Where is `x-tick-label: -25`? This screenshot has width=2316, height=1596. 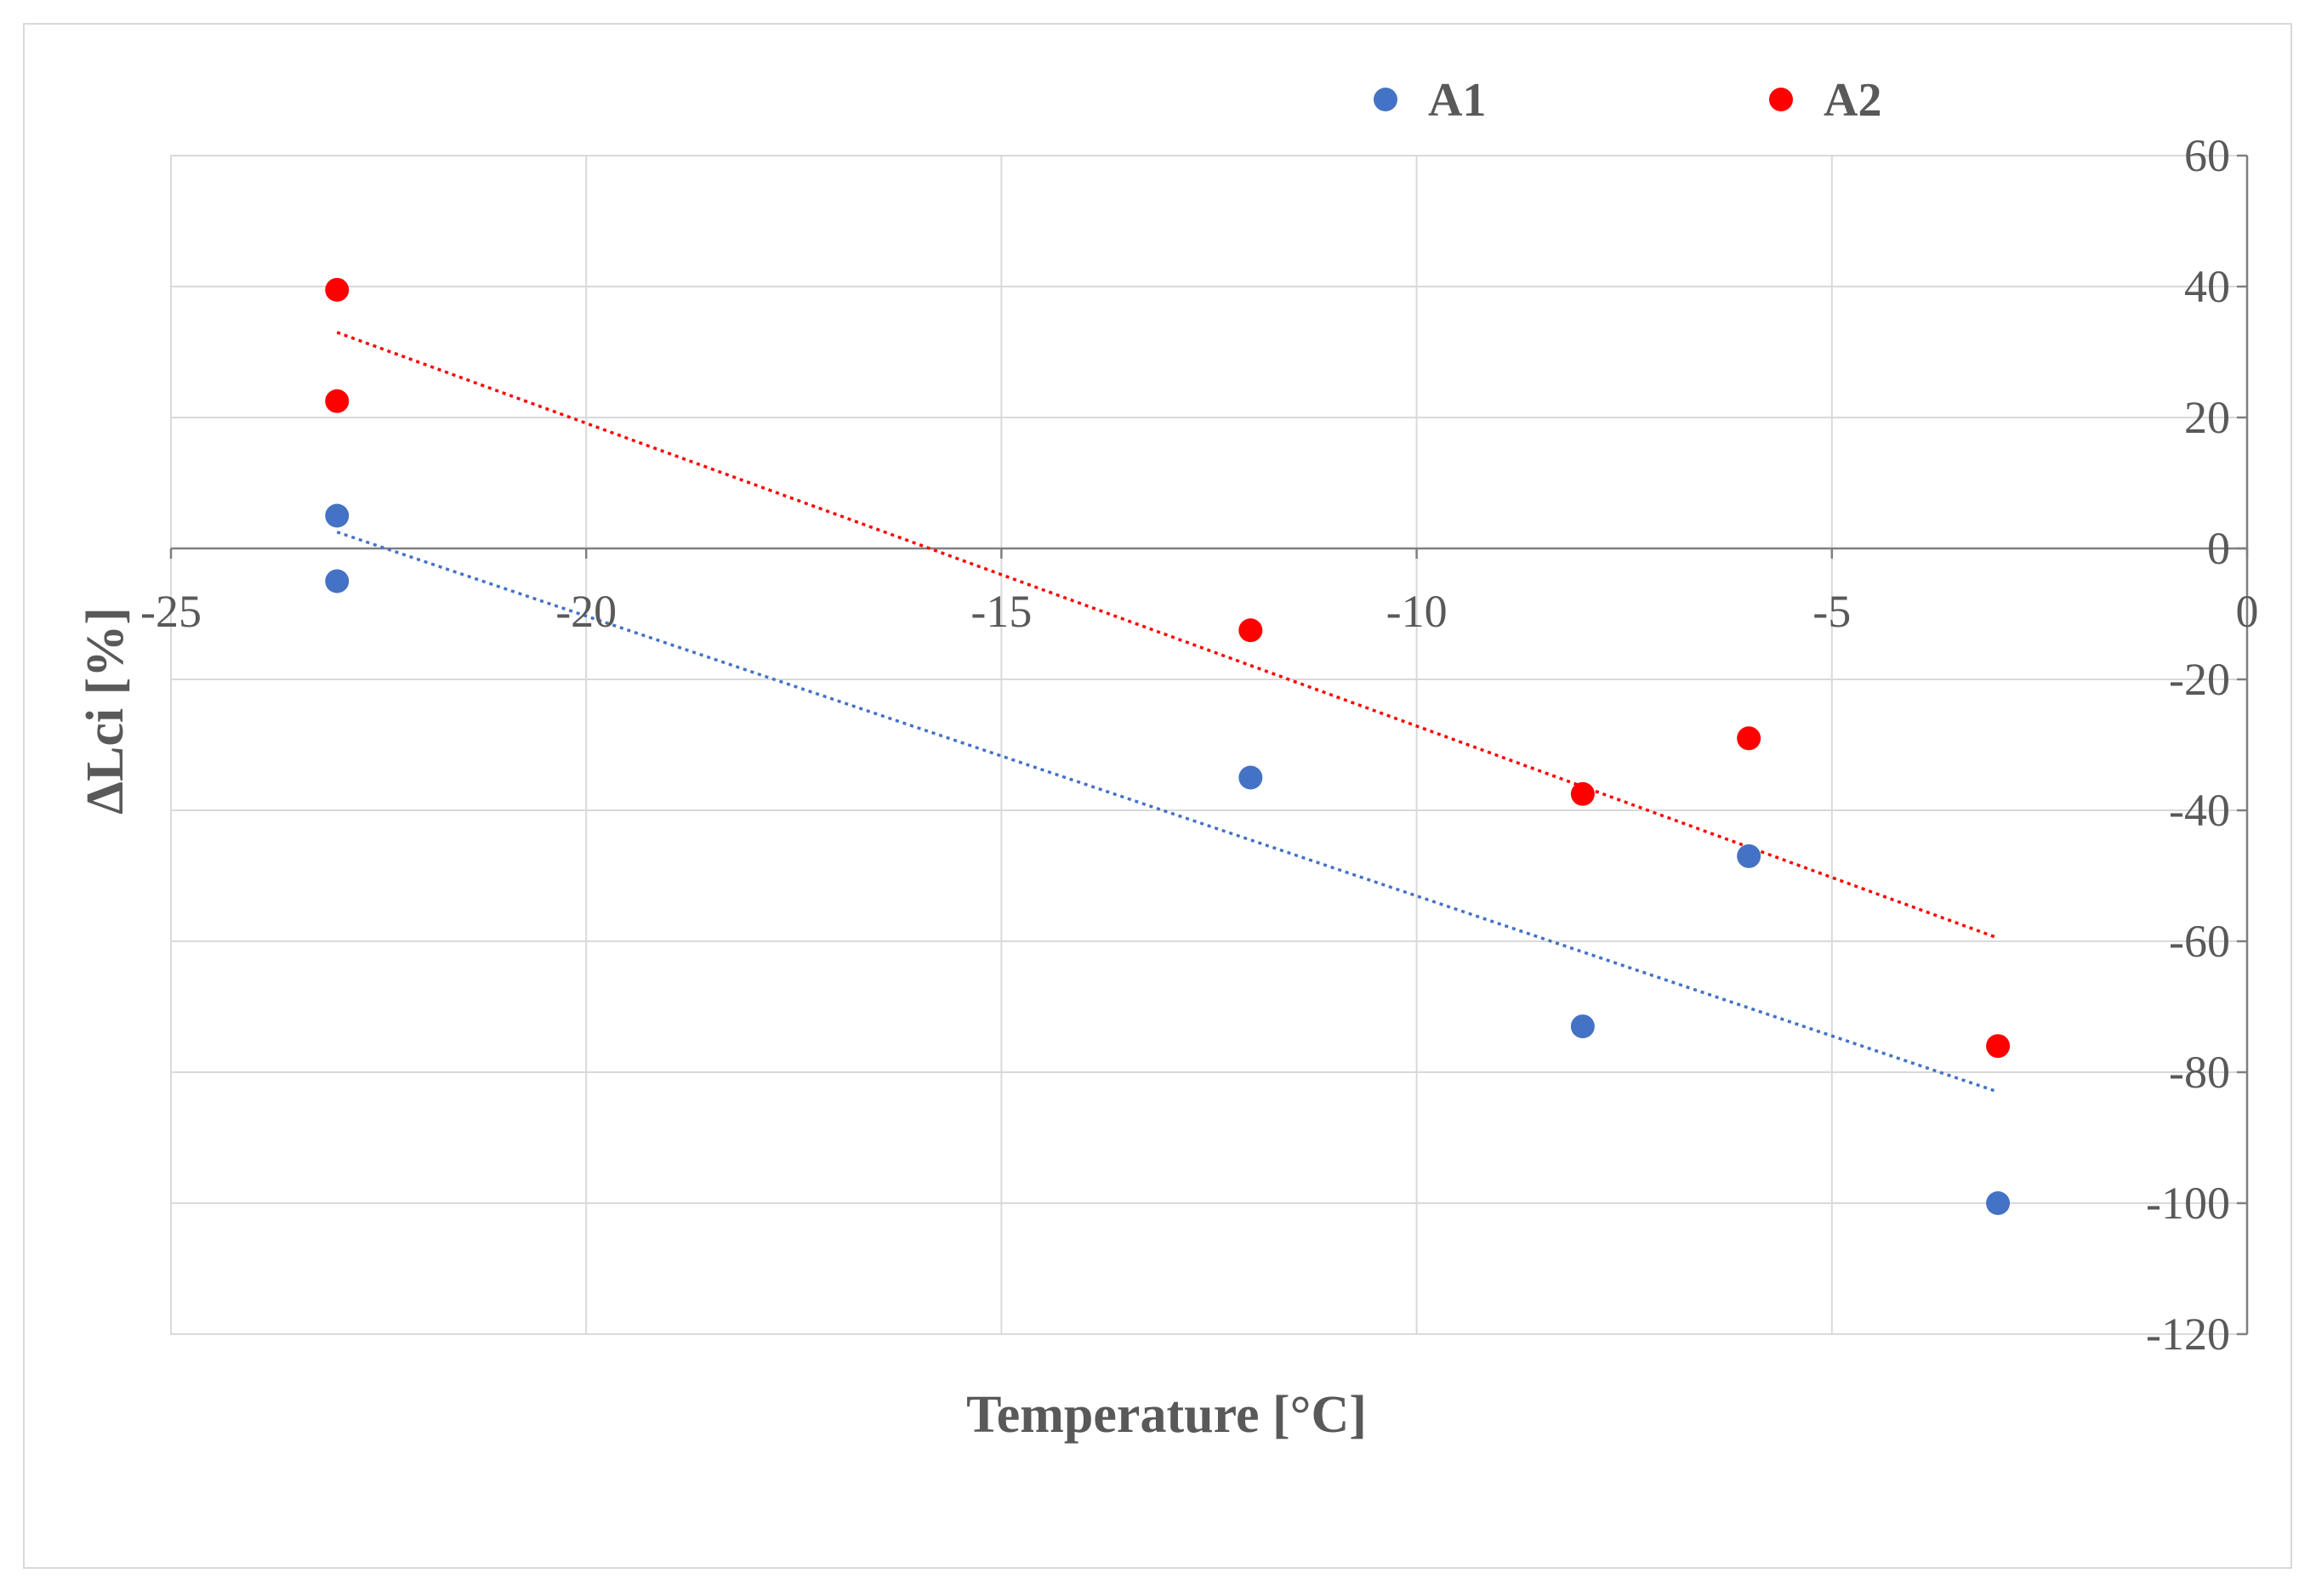
x-tick-label: -25 is located at coordinates (171, 611).